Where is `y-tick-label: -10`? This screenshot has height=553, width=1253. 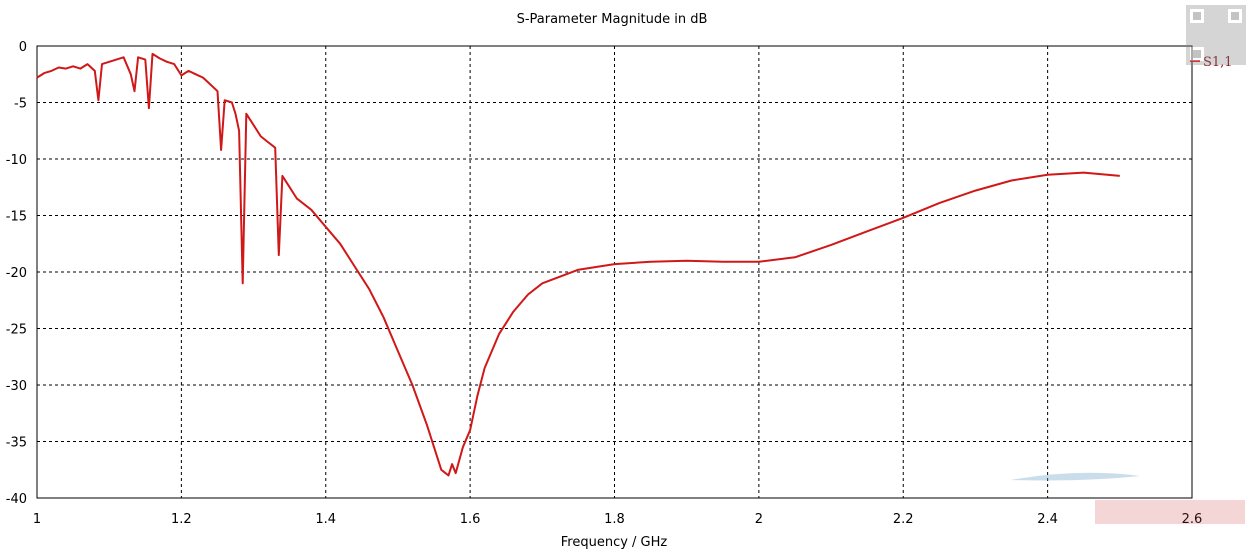
y-tick-label: -10 is located at coordinates (16, 160).